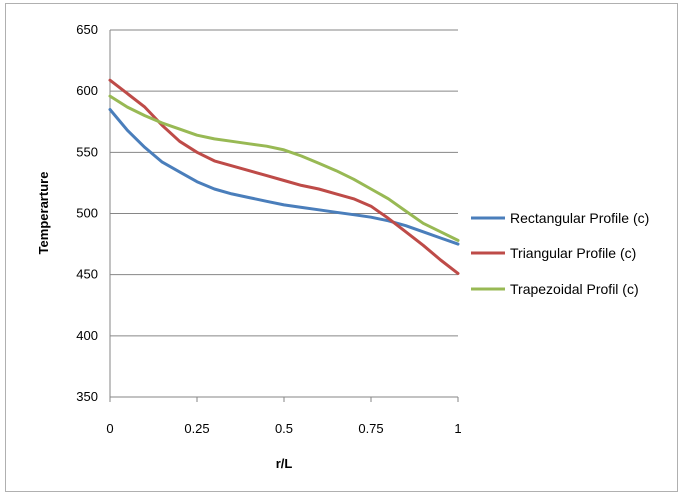  What do you see at coordinates (284, 428) in the screenshot?
I see `x-tick-label: 0.5` at bounding box center [284, 428].